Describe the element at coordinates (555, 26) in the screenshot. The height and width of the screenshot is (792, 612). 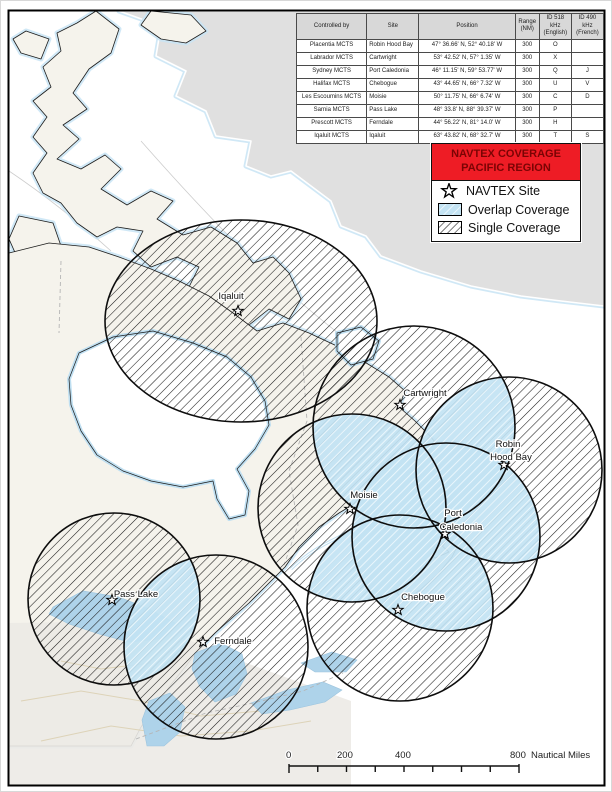
I see `col-header-id518: ID 518 kHz (English)` at that location.